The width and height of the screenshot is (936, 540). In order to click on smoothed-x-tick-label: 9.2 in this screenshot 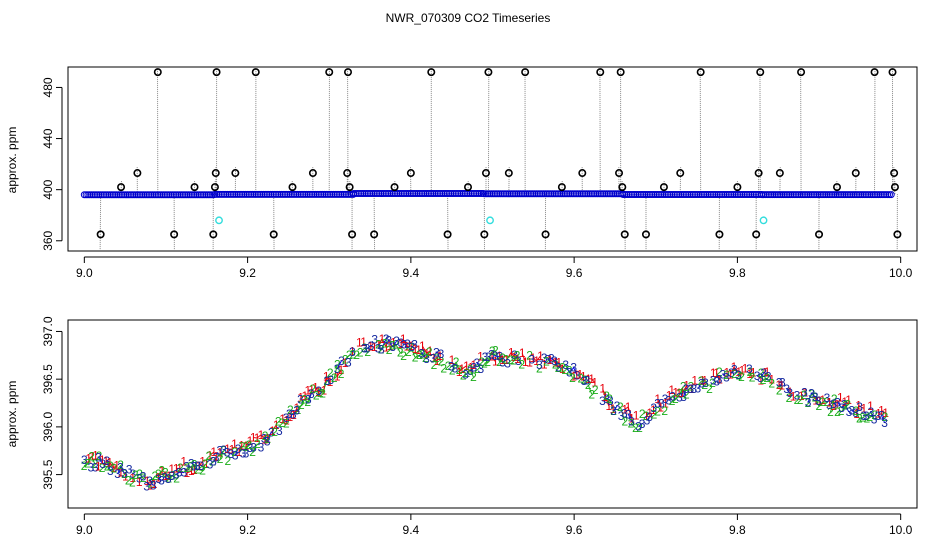, I will do `click(247, 530)`.